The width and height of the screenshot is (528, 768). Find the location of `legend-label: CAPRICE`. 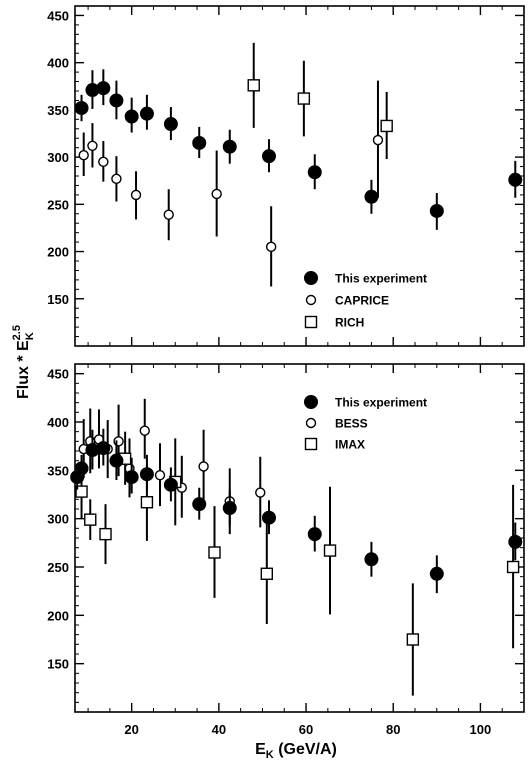

legend-label: CAPRICE is located at coordinates (362, 301).